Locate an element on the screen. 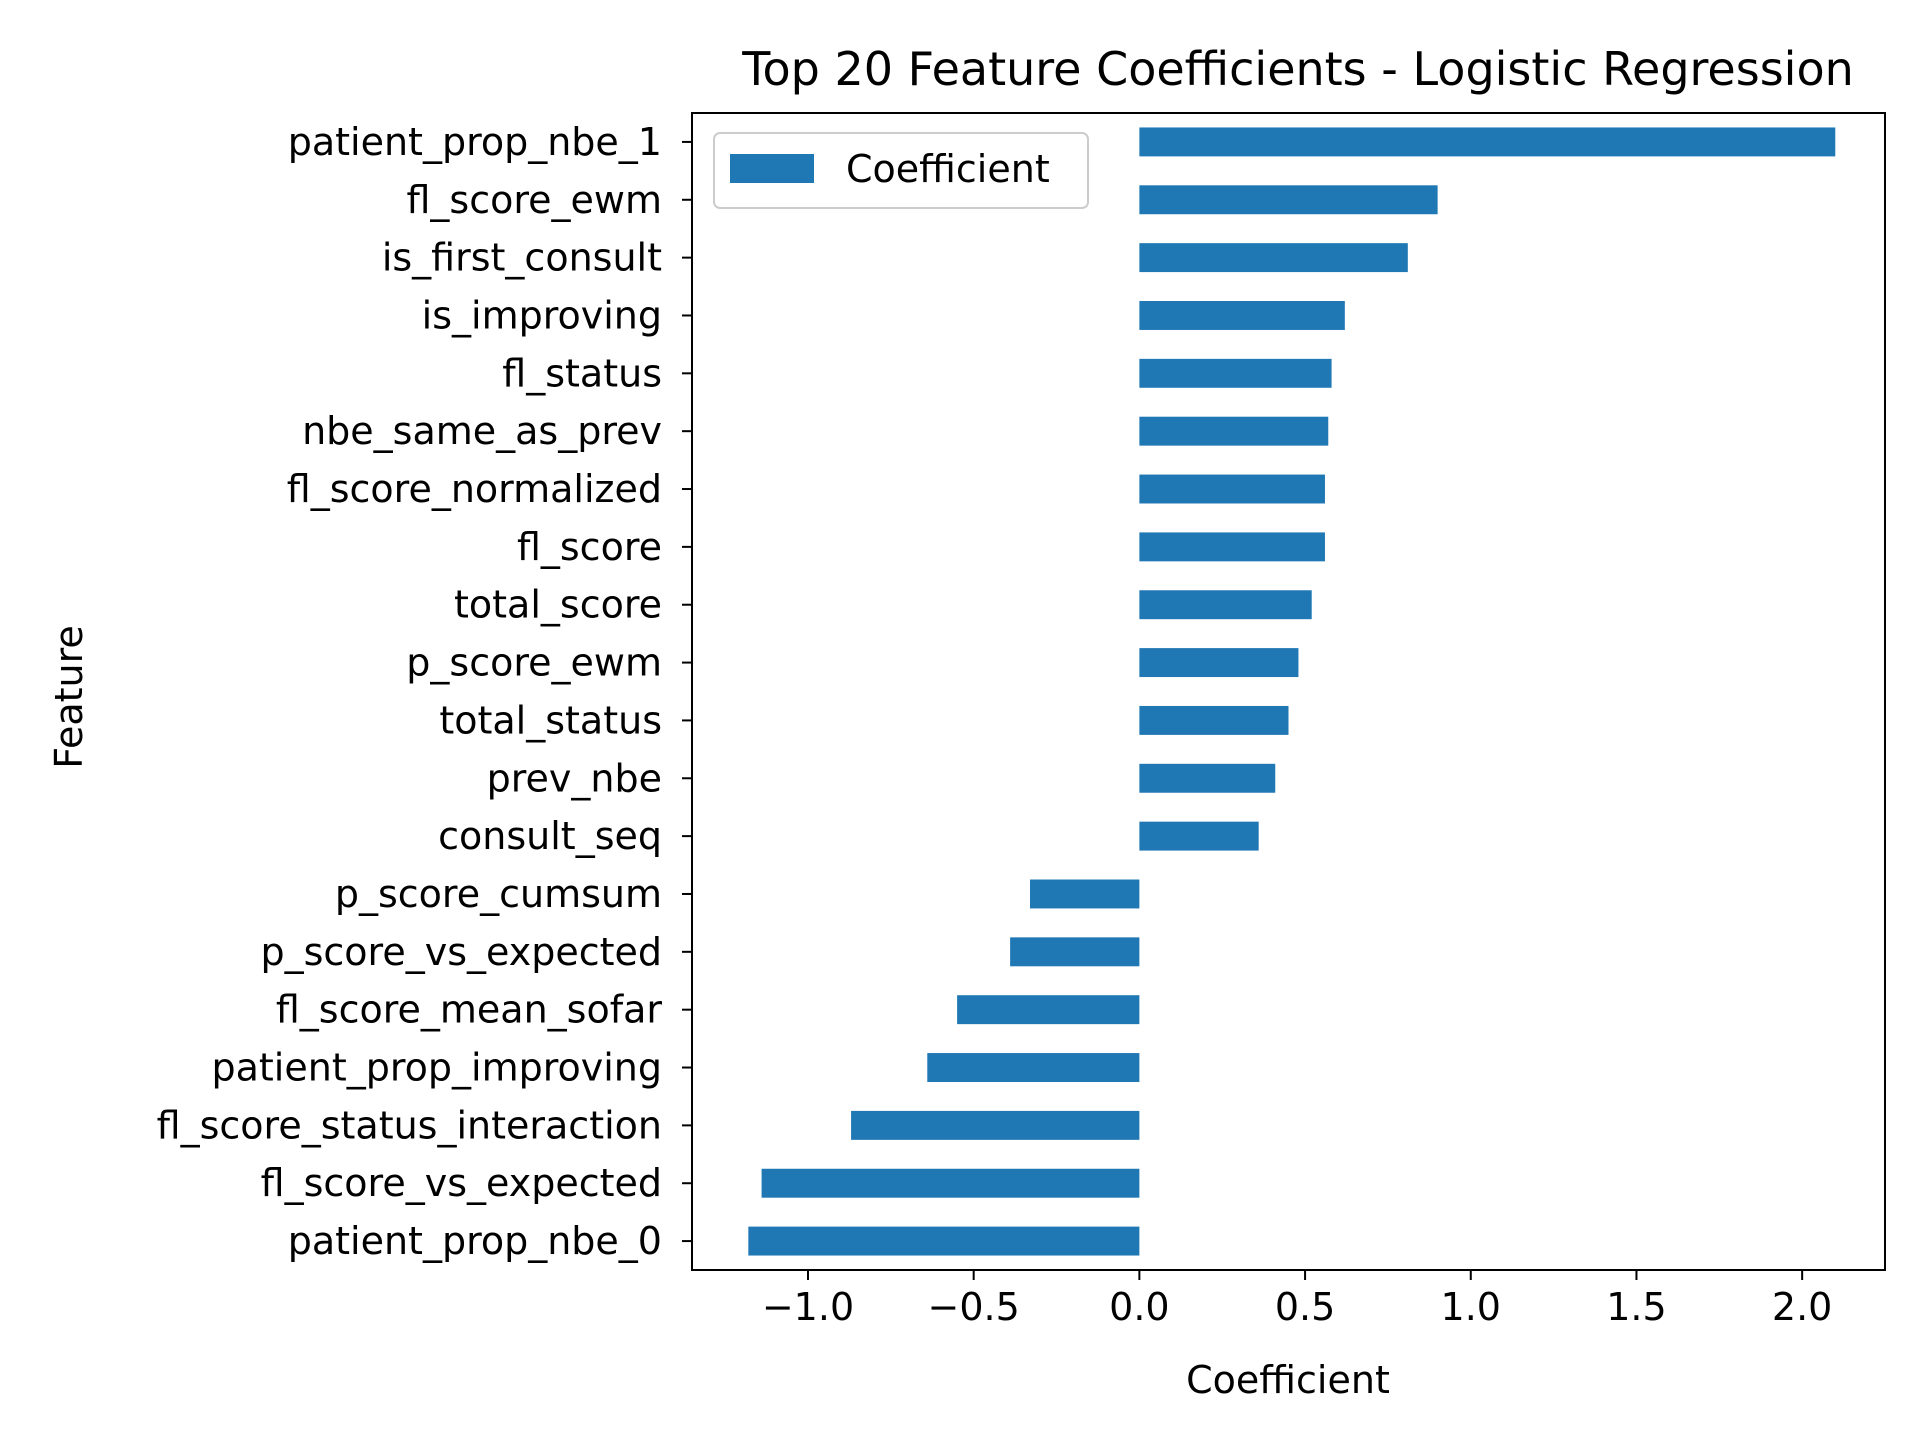 The width and height of the screenshot is (1920, 1440). y-tick-label: is_first_consult is located at coordinates (522, 258).